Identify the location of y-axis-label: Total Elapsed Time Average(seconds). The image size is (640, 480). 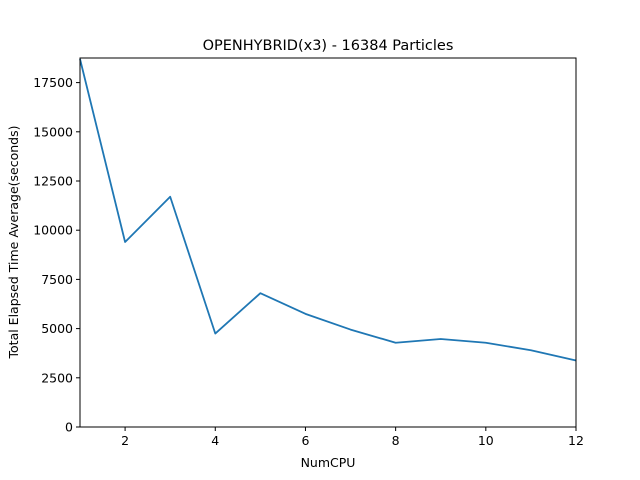
(13, 243).